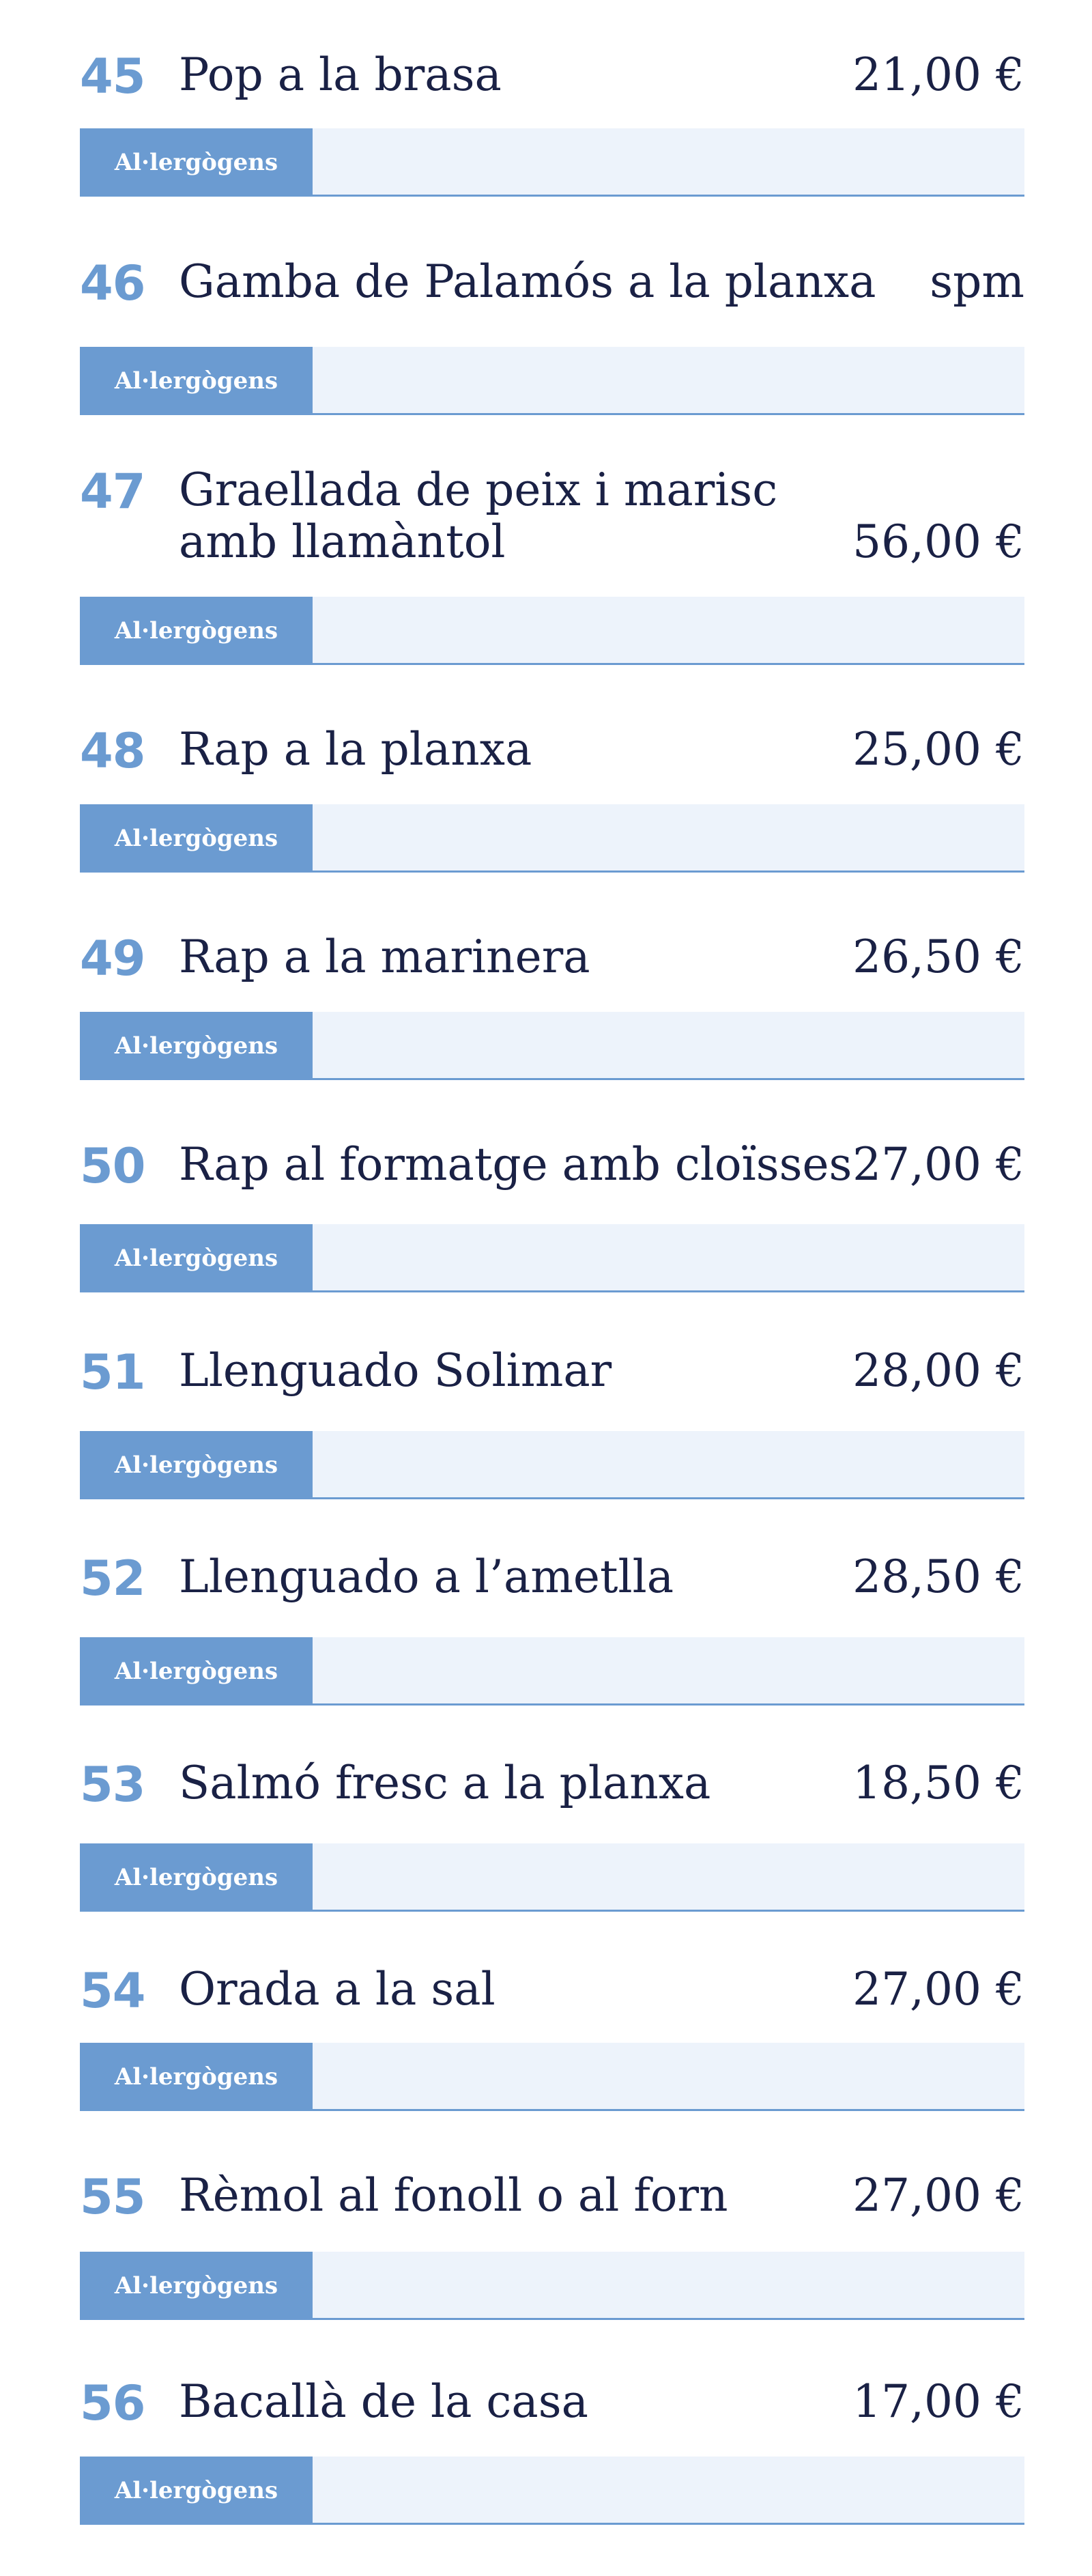 This screenshot has width=1092, height=2576. I want to click on item-price: 28,50 €, so click(938, 1577).